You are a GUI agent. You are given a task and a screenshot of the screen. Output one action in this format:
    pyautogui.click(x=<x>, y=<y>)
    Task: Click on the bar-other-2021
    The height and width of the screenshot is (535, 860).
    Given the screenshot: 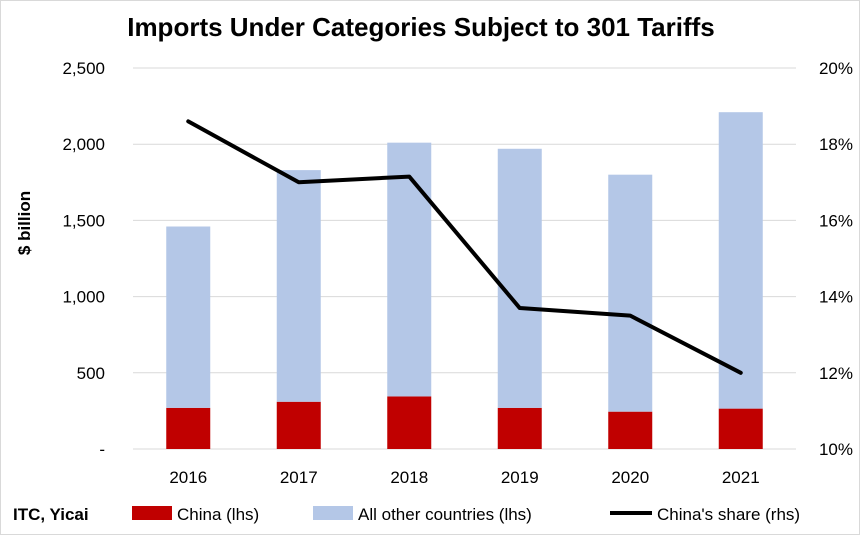 What is the action you would take?
    pyautogui.click(x=740, y=260)
    